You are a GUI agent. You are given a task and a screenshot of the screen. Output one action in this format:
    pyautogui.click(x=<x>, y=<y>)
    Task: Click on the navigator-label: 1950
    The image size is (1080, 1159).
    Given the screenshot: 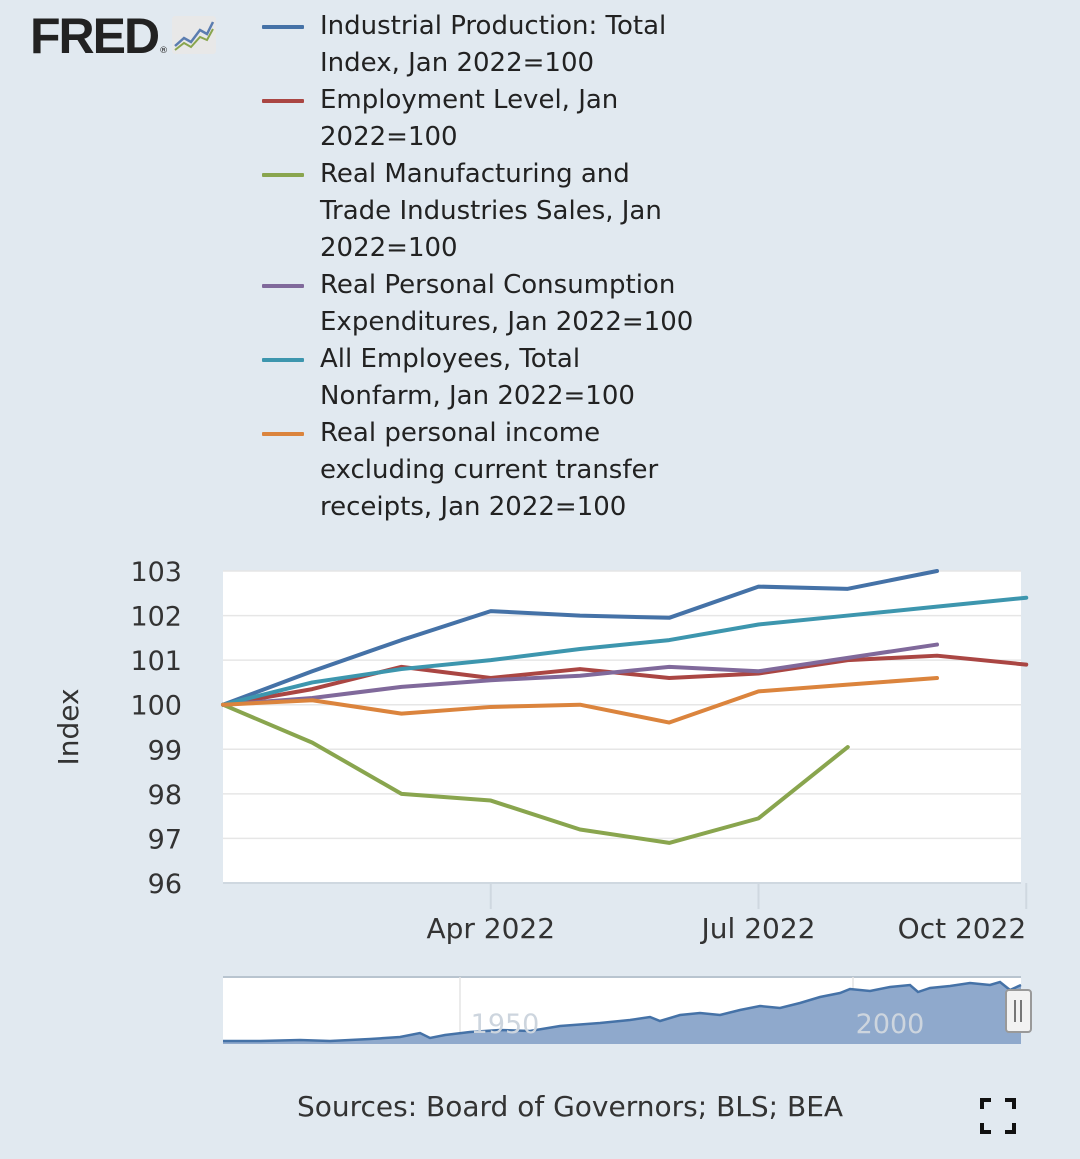 What is the action you would take?
    pyautogui.click(x=505, y=1024)
    